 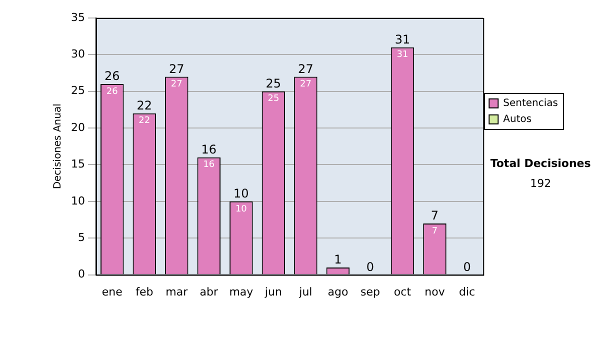 What do you see at coordinates (402, 55) in the screenshot?
I see `data-label: 31` at bounding box center [402, 55].